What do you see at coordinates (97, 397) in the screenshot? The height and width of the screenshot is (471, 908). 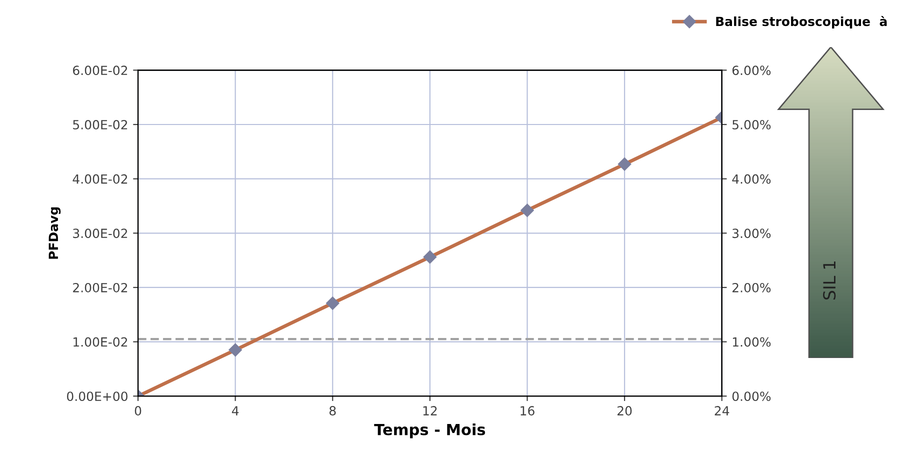 I see `y-tick-label: 0.00E+00` at bounding box center [97, 397].